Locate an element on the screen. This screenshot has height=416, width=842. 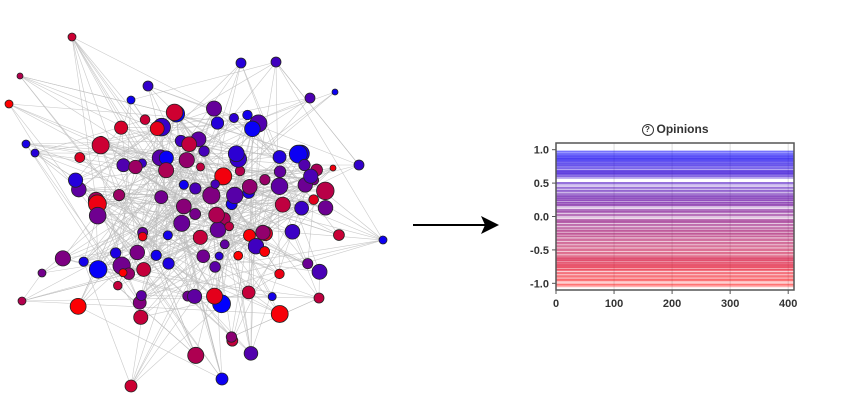
x-tick-label: 0 is located at coordinates (556, 304).